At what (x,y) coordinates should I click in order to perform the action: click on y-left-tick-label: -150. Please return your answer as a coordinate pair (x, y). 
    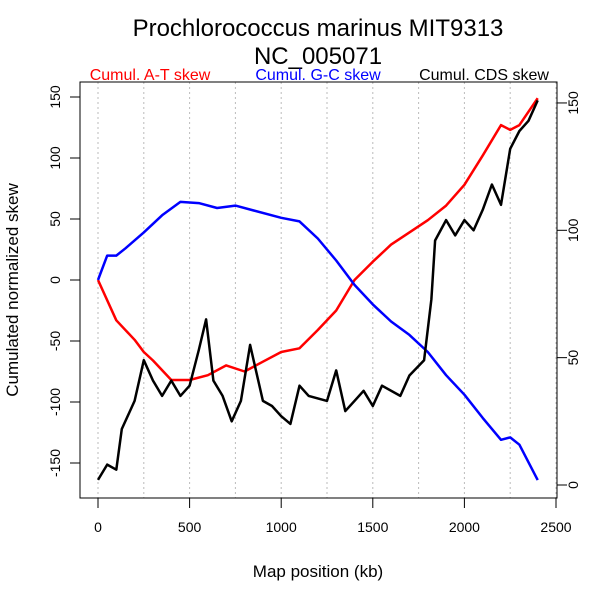
    Looking at the image, I should click on (55, 463).